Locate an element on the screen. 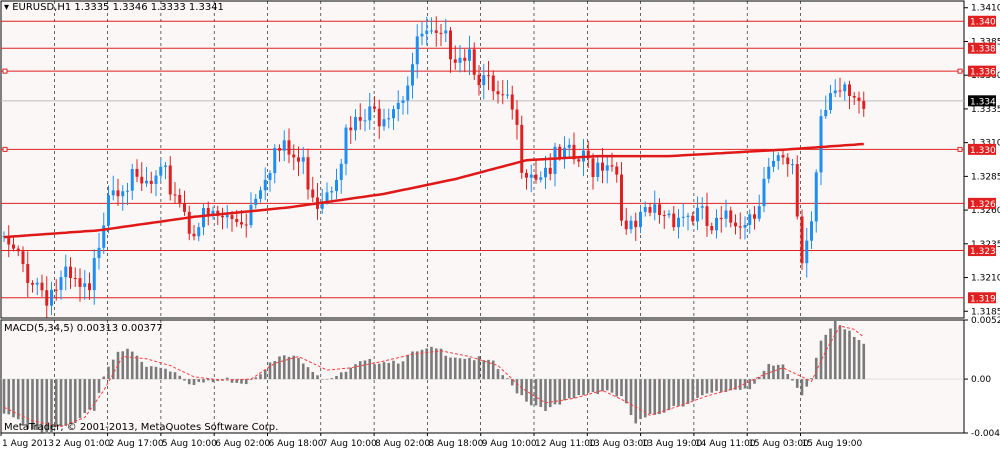 This screenshot has width=1000, height=451. price-level-value: 1.3380 is located at coordinates (985, 50).